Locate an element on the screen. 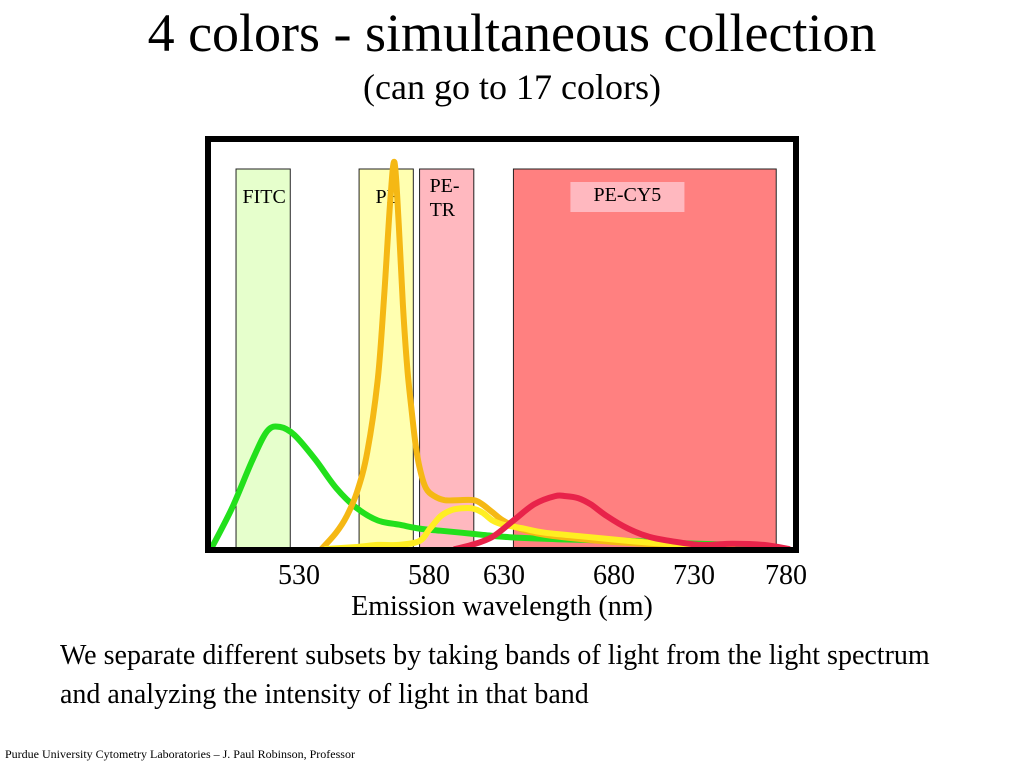 The height and width of the screenshot is (768, 1024). x-tick-label-530: 530 is located at coordinates (299, 575).